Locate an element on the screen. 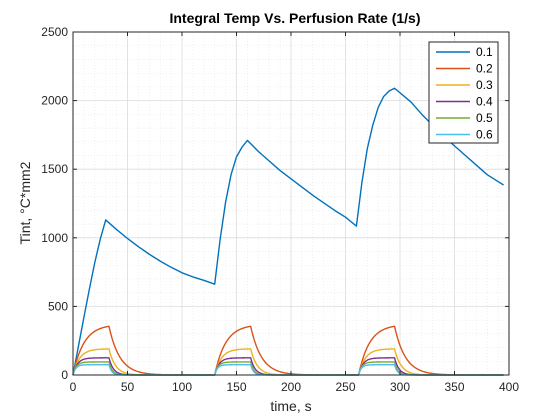 The height and width of the screenshot is (420, 560). y-tick-label: 0 is located at coordinates (64, 375).